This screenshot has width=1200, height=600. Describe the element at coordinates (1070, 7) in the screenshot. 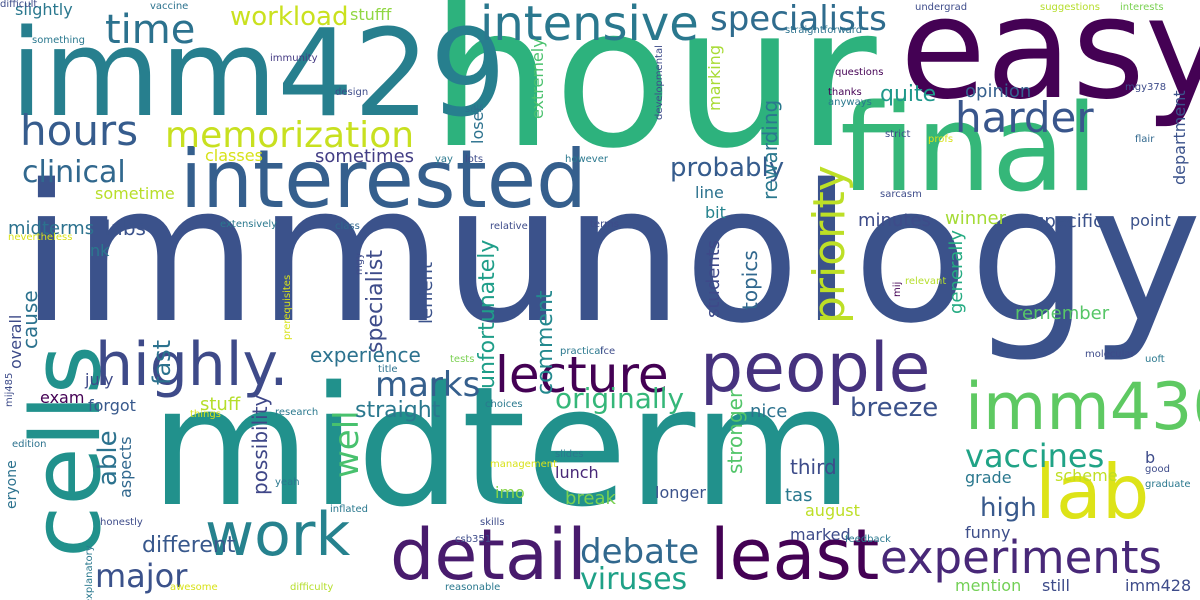

I see `word-suggestions: suggestions` at that location.